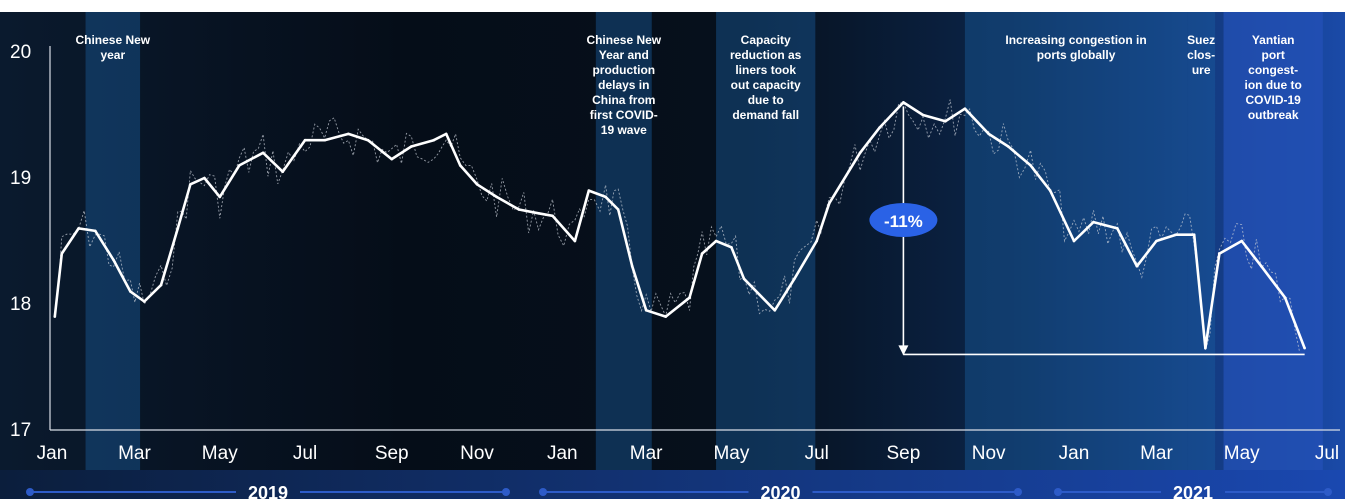 This screenshot has width=1345, height=499. Describe the element at coordinates (1075, 40) in the screenshot. I see `shaded-period-label: Increasing congestion in` at that location.